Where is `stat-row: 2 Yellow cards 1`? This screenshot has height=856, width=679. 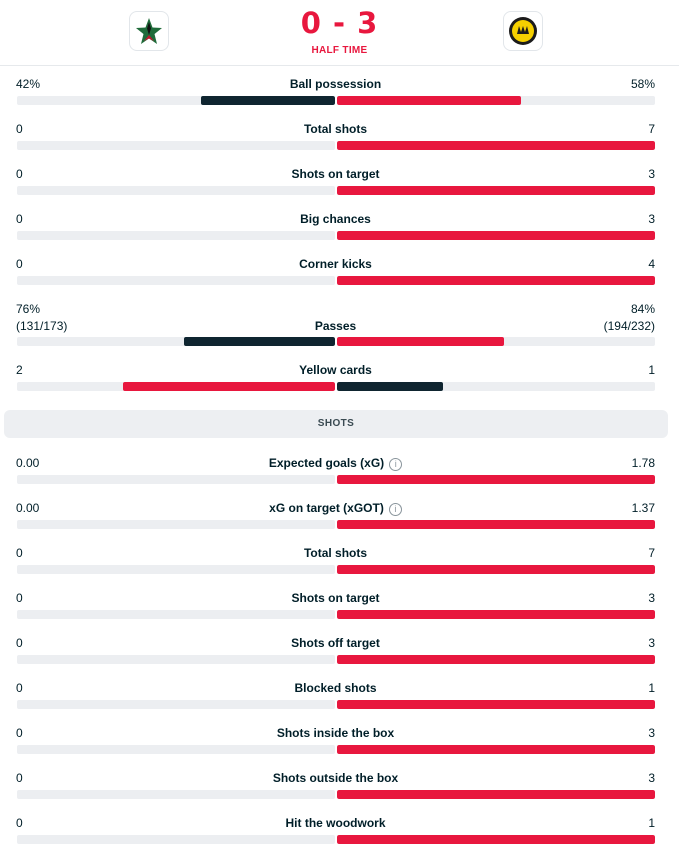 stat-row: 2 Yellow cards 1 is located at coordinates (339, 383).